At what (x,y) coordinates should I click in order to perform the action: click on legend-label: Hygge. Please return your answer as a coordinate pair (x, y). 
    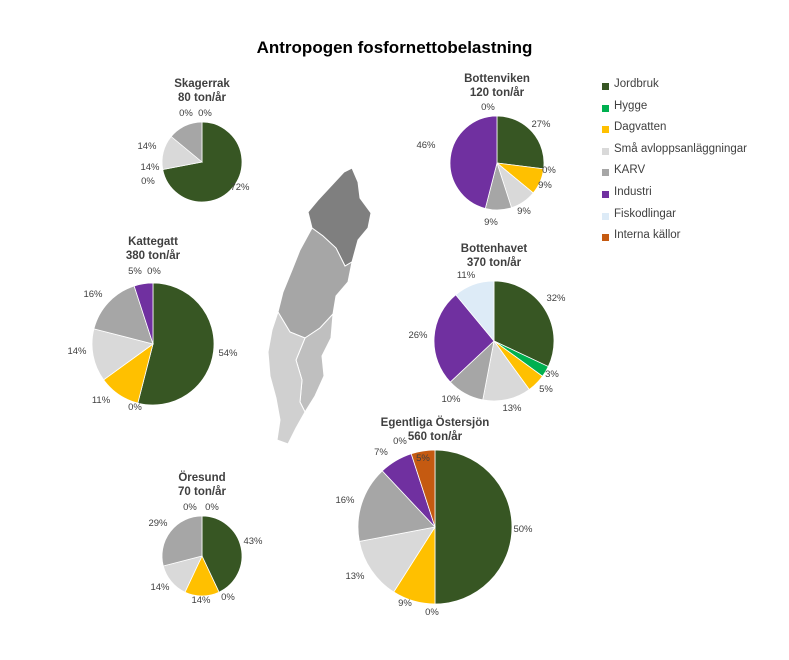
    Looking at the image, I should click on (631, 105).